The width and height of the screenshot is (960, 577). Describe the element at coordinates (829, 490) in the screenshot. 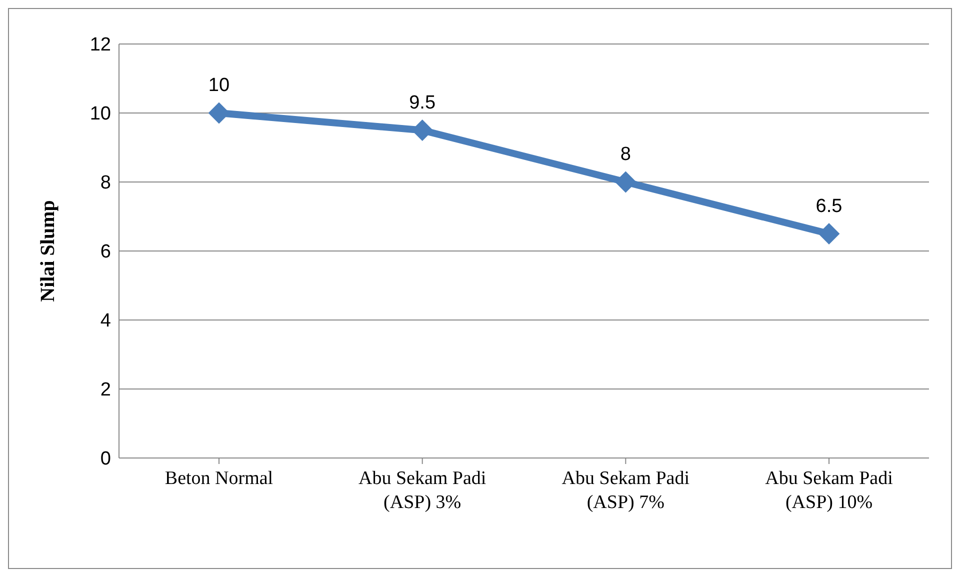

I see `x-tick-label: Abu Sekam Padi (ASP) 10%` at that location.